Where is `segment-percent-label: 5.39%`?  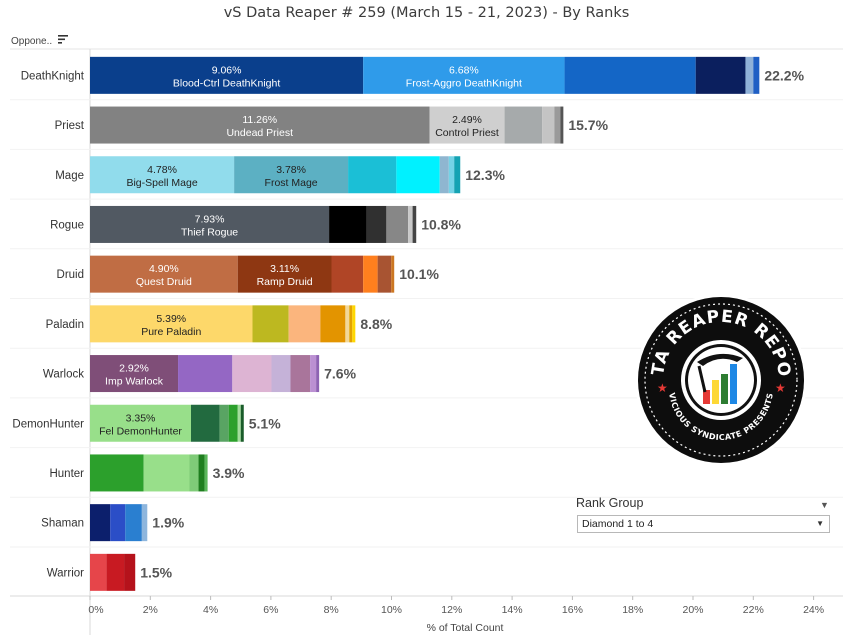
segment-percent-label: 5.39% is located at coordinates (171, 319).